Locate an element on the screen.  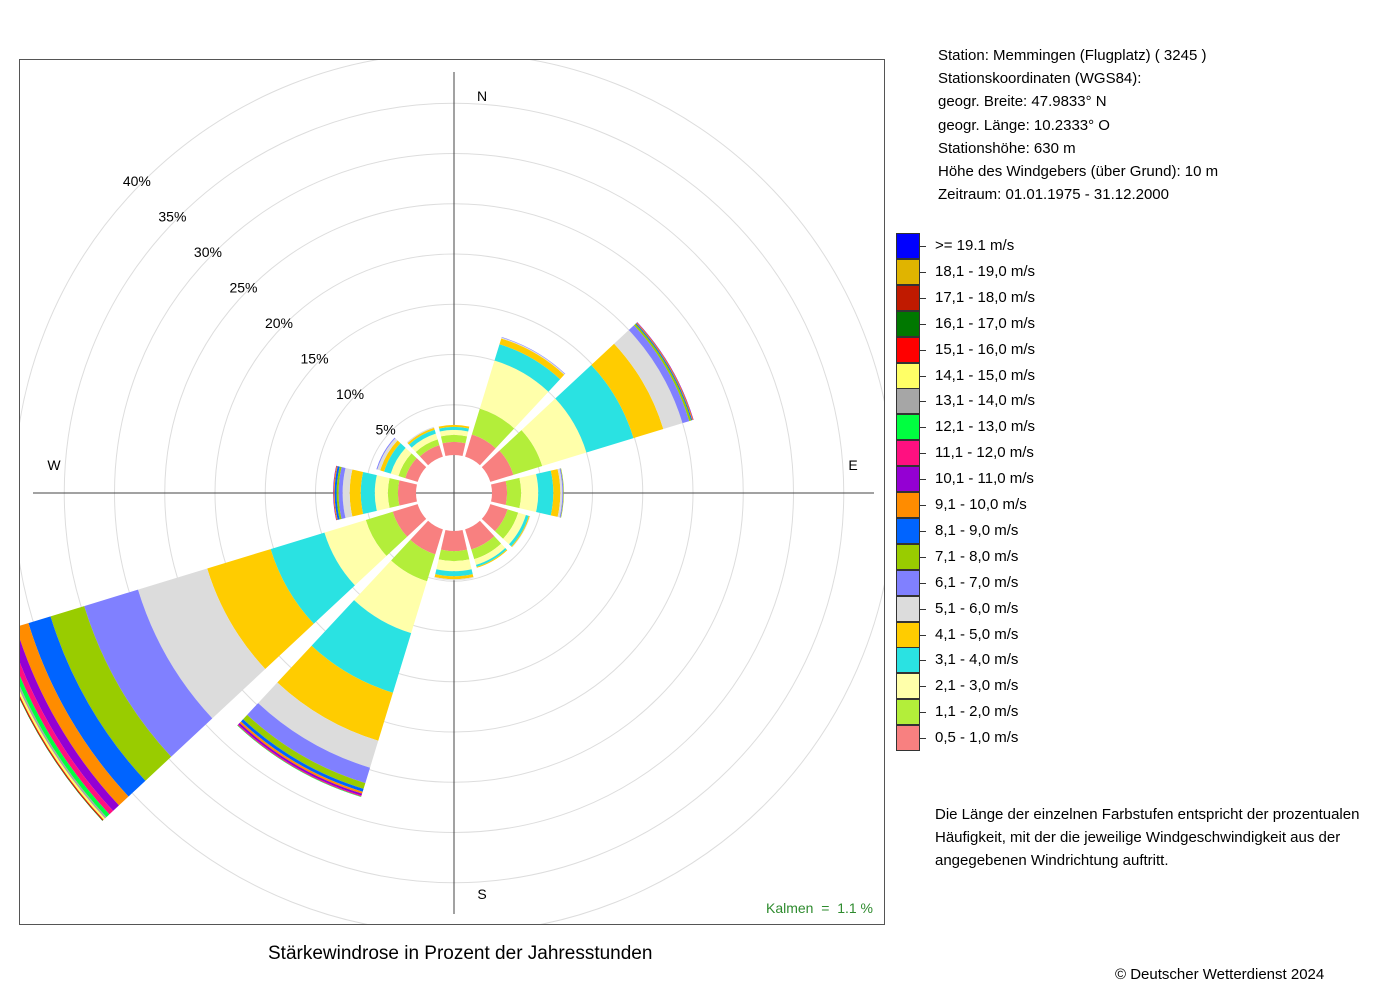
legend-label: 12,1 - 13,0 m/s is located at coordinates (985, 427).